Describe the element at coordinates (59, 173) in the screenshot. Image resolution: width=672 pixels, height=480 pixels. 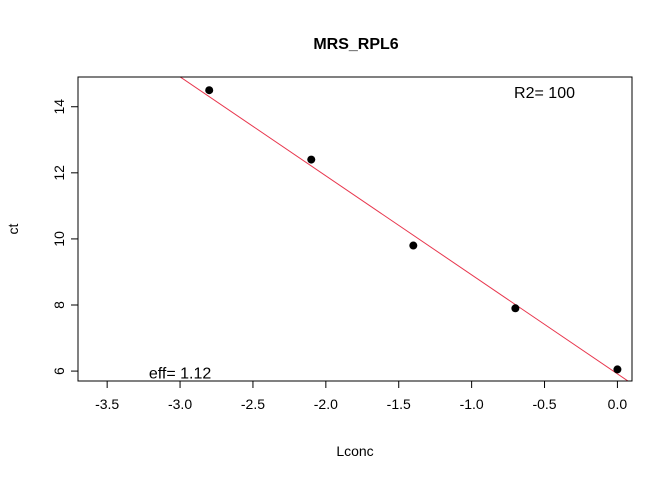
I see `y-tick-label: 12` at that location.